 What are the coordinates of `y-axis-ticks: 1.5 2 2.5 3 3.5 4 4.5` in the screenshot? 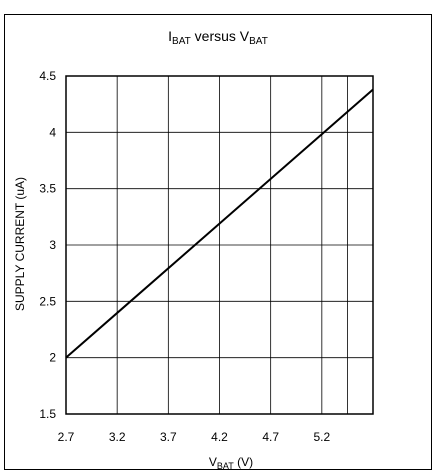 It's located at (47, 245).